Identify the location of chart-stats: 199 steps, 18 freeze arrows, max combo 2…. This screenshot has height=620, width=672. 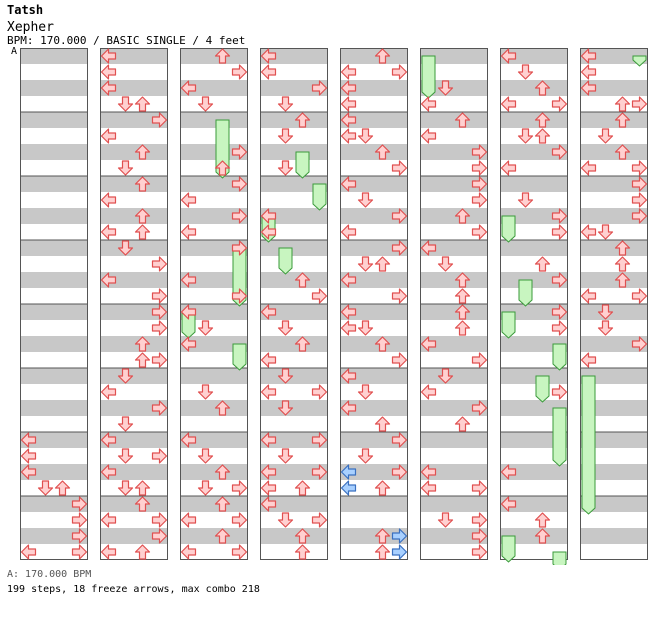
(133, 589).